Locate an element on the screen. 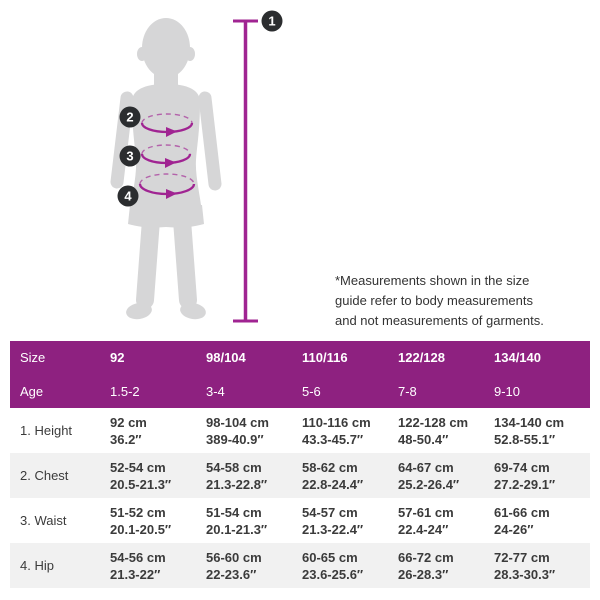 The width and height of the screenshot is (600, 600). cm-value: 54-56 cm is located at coordinates (138, 557).